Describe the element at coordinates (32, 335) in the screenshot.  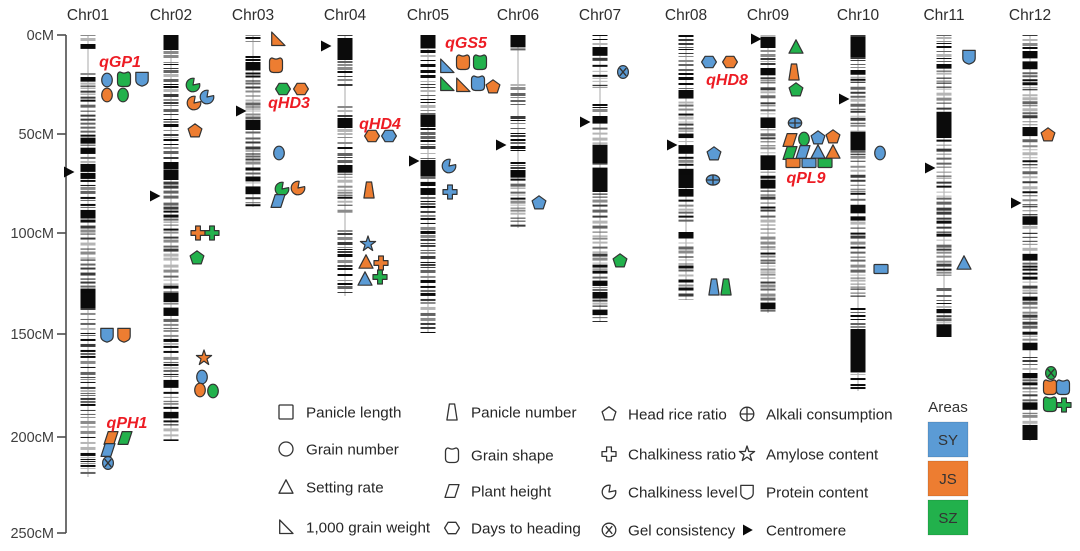
I see `axis-tick-label: 150cM` at that location.